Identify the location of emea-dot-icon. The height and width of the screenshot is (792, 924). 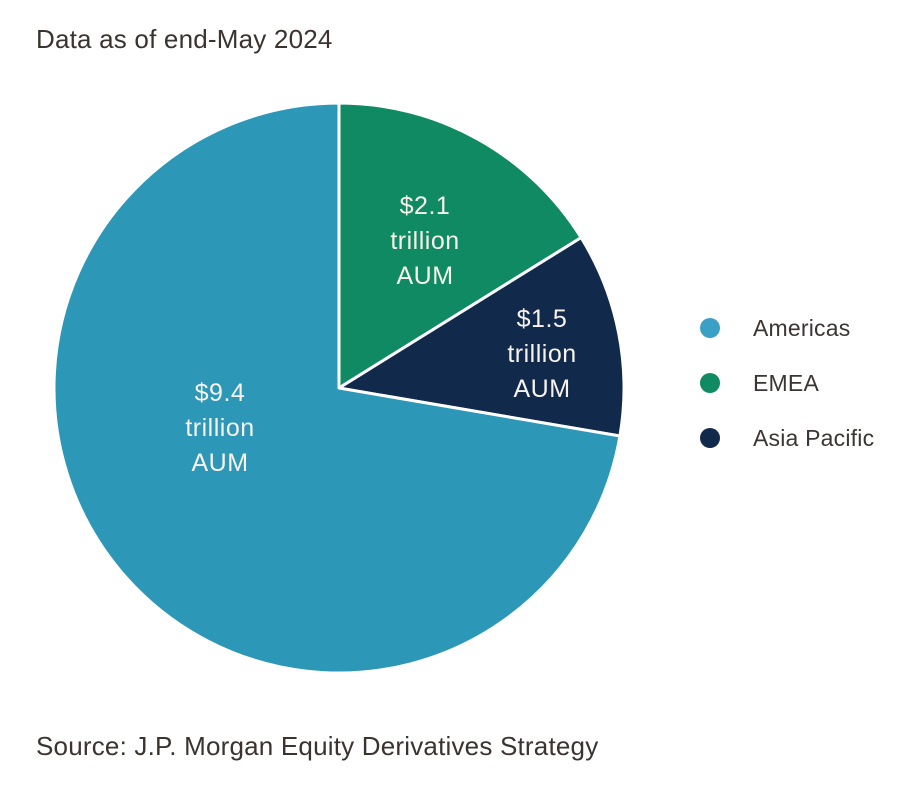
(710, 383).